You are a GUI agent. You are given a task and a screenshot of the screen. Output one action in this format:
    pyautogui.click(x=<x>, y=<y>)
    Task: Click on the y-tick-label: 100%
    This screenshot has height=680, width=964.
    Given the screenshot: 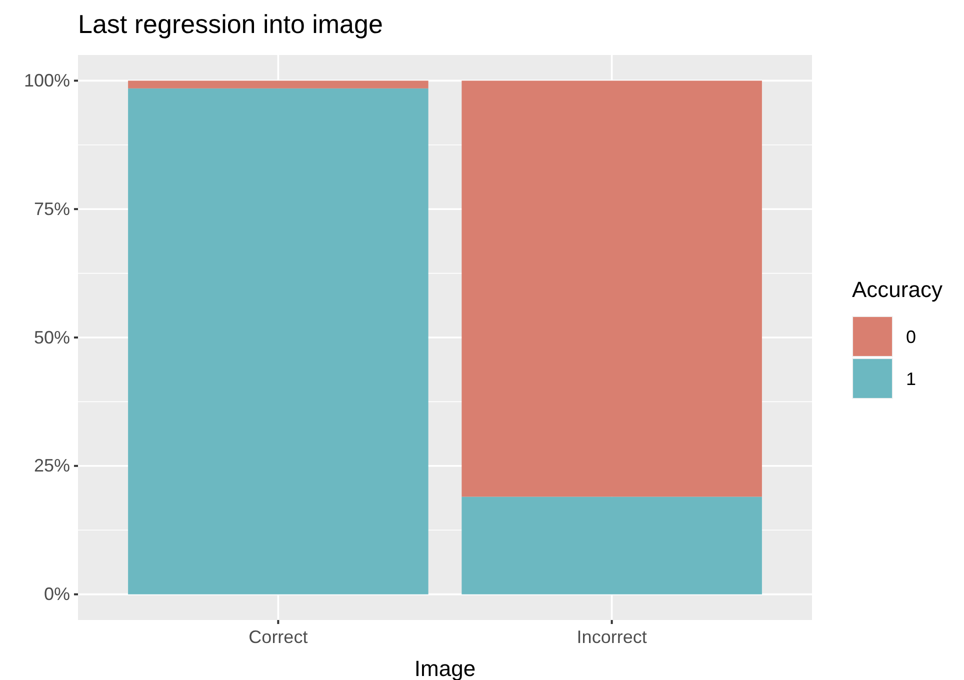 What is the action you would take?
    pyautogui.click(x=47, y=80)
    